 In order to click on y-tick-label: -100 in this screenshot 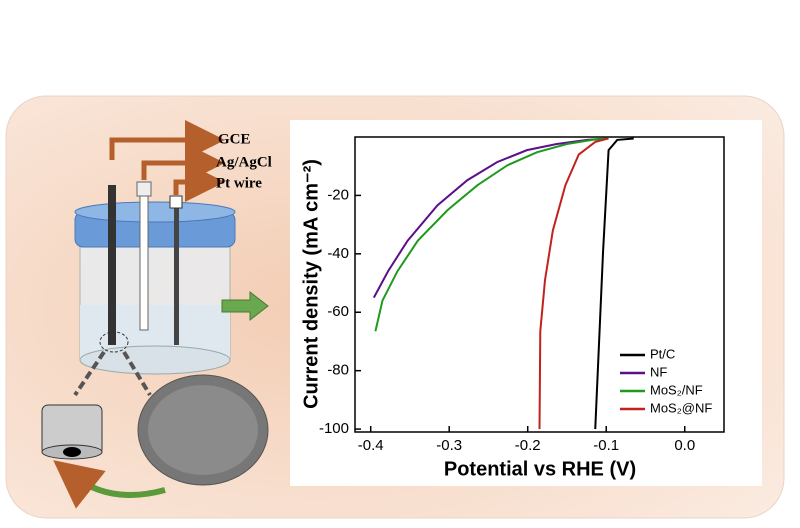, I will do `click(334, 428)`.